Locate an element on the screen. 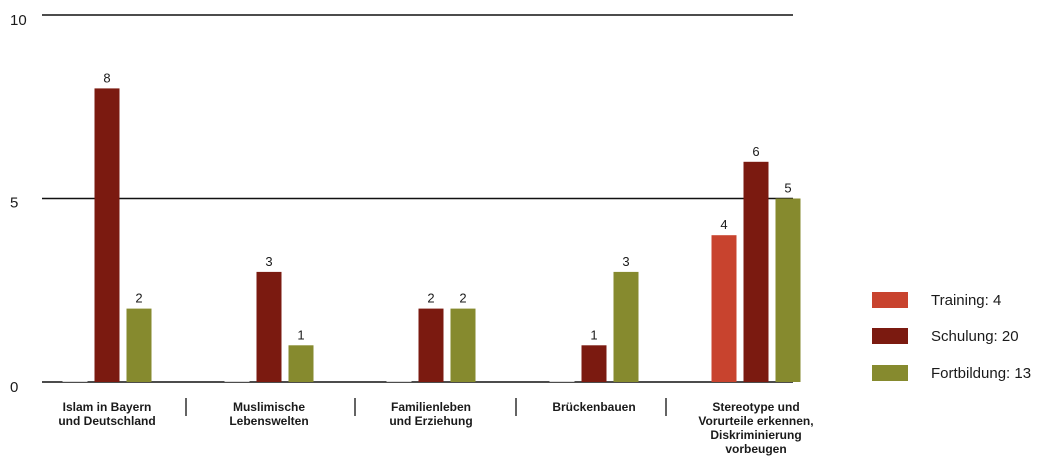 The height and width of the screenshot is (464, 1053). category-label-2-line-0: Familienleben is located at coordinates (431, 407).